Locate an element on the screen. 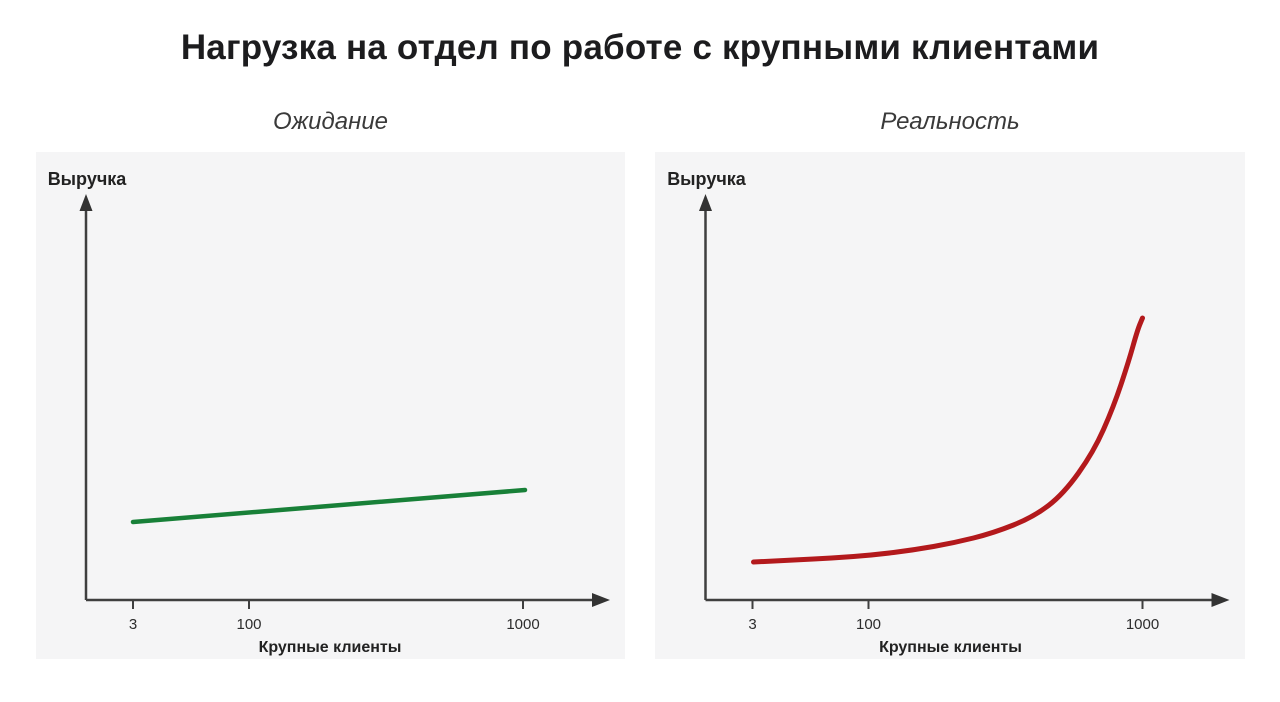 The width and height of the screenshot is (1280, 702). subtitle-expectation: Ожидание is located at coordinates (330, 121).